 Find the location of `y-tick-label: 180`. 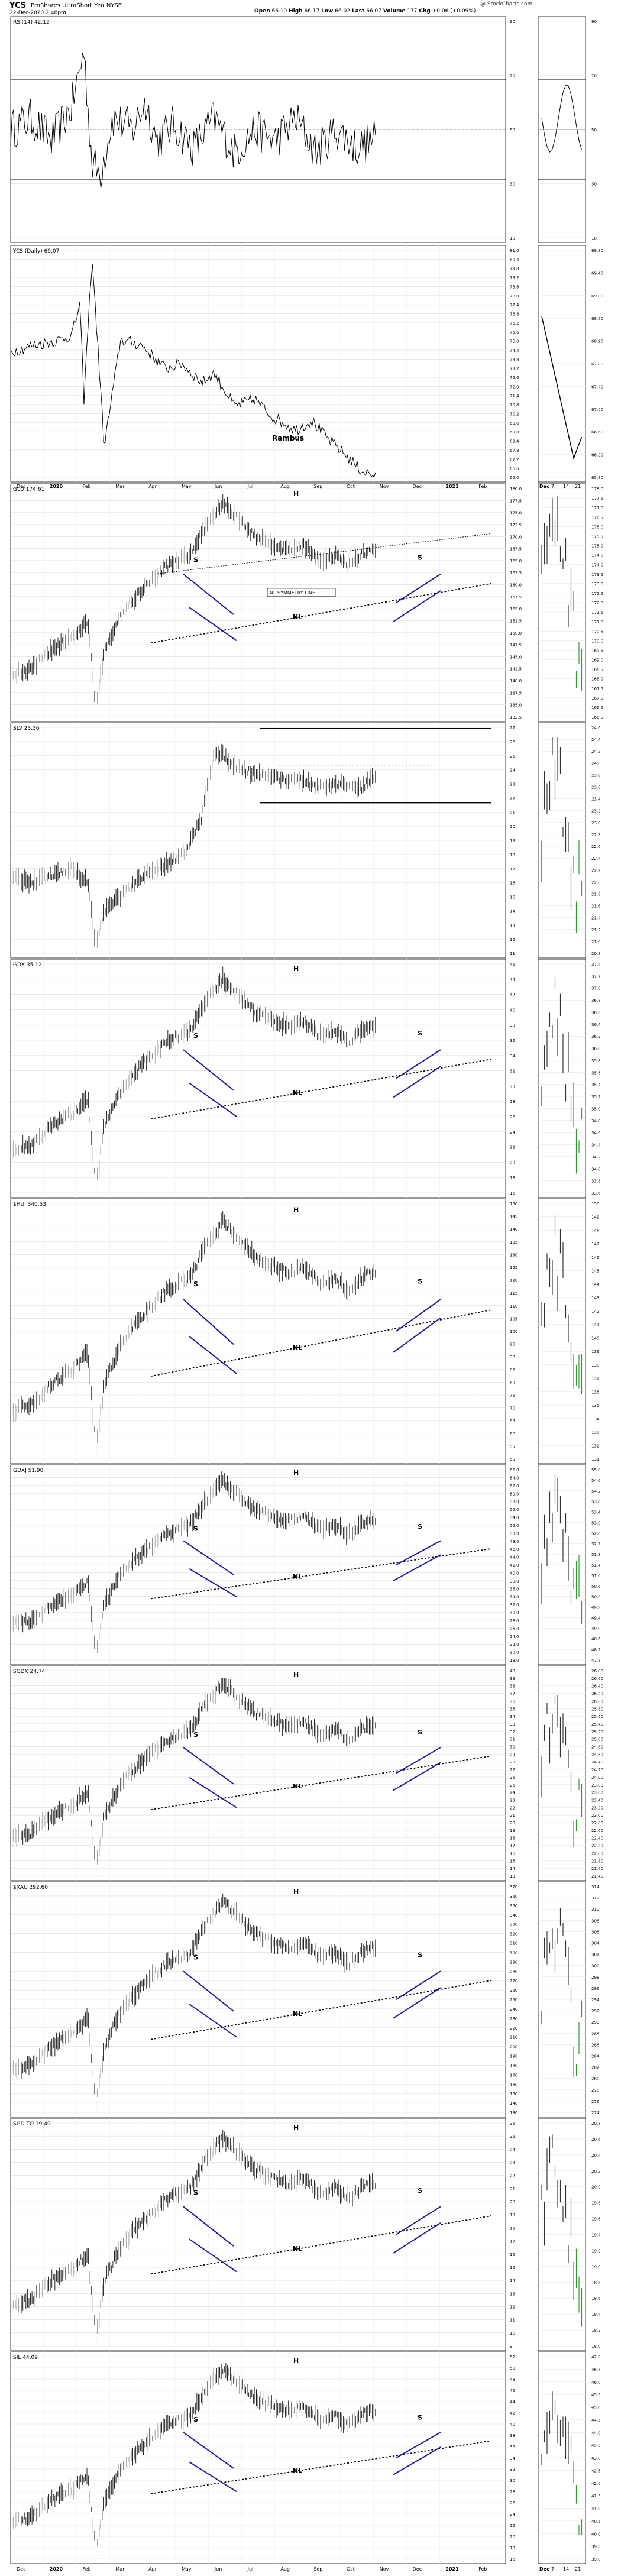

y-tick-label: 180 is located at coordinates (514, 2066).